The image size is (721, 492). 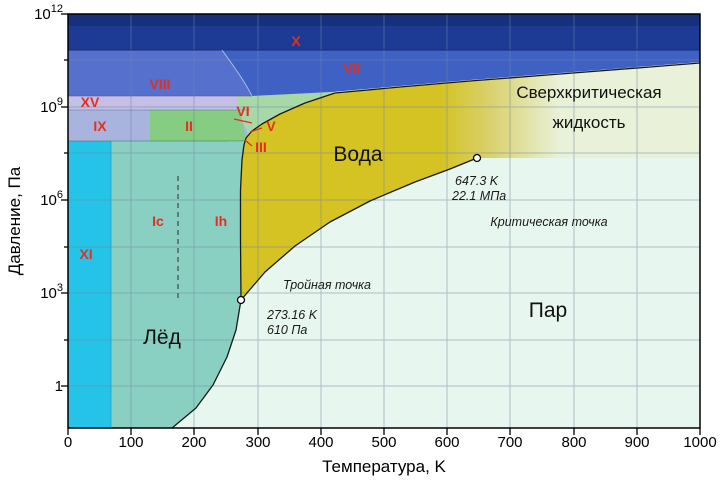 What do you see at coordinates (461, 73) in the screenshot?
I see `region-ice-vii` at bounding box center [461, 73].